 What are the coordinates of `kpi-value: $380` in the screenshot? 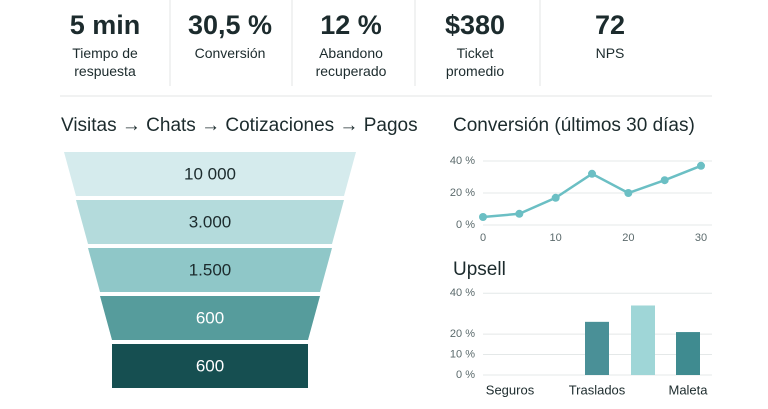 It's located at (475, 25).